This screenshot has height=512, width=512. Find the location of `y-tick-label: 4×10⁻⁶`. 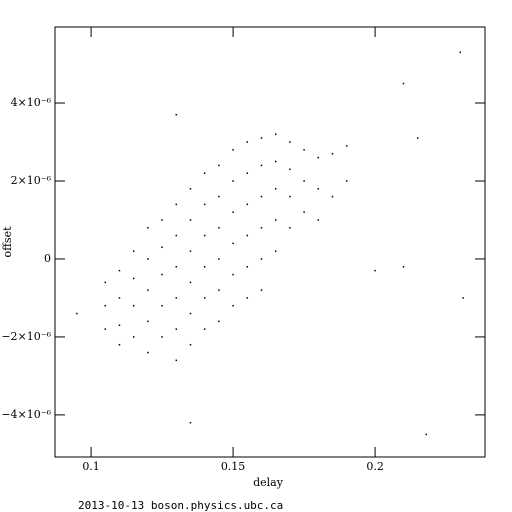

y-tick-label: 4×10⁻⁶ is located at coordinates (31, 102).